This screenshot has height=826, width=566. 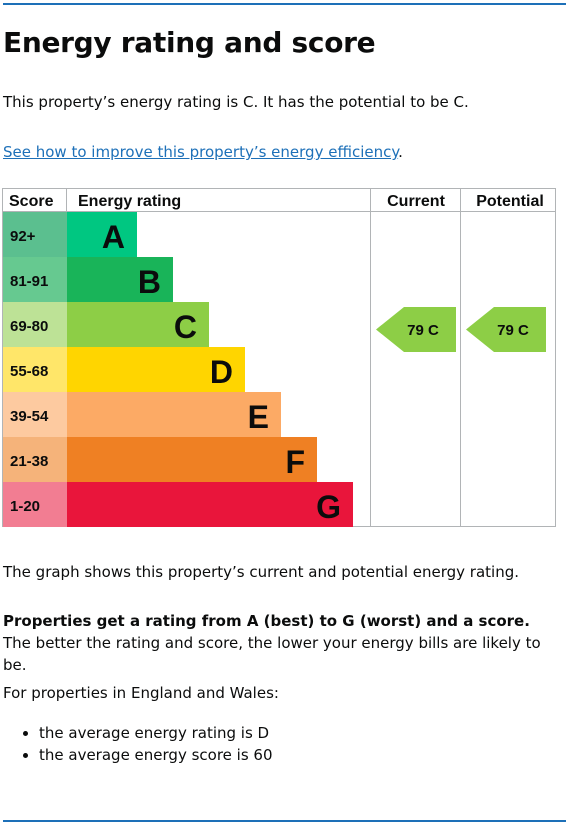 What do you see at coordinates (192, 459) in the screenshot?
I see `band-bar-f` at bounding box center [192, 459].